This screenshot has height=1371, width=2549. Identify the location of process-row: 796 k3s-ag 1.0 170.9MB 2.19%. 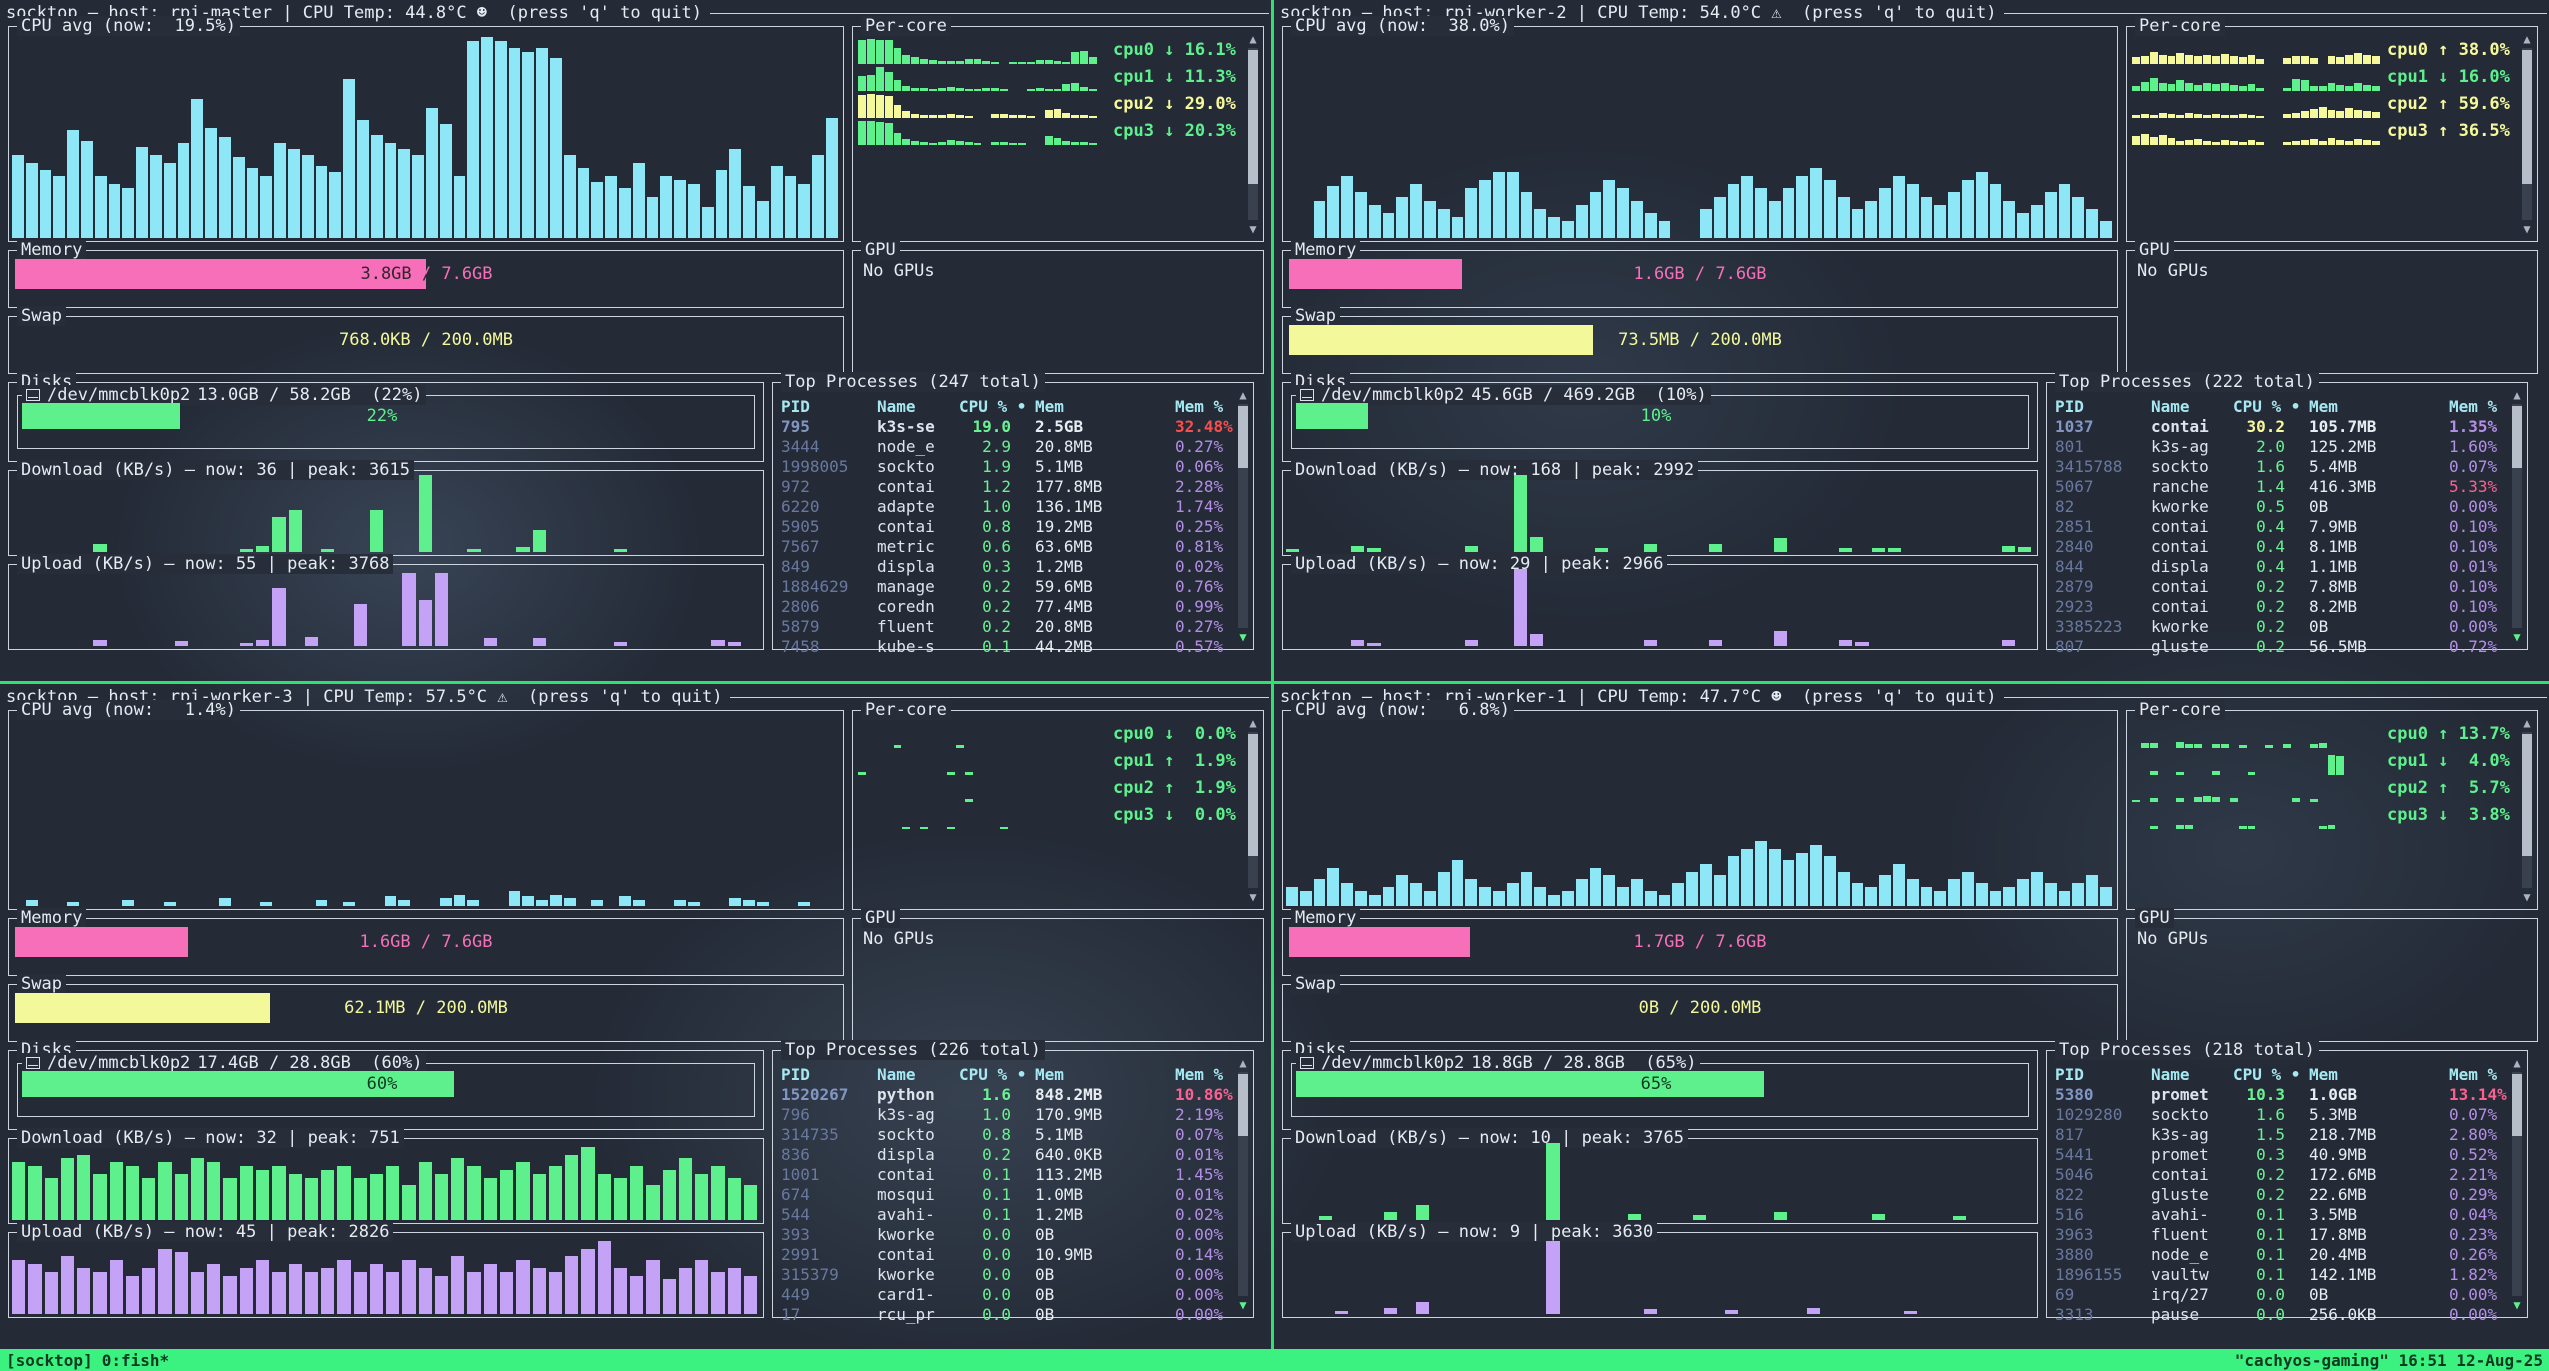
(1007, 1115).